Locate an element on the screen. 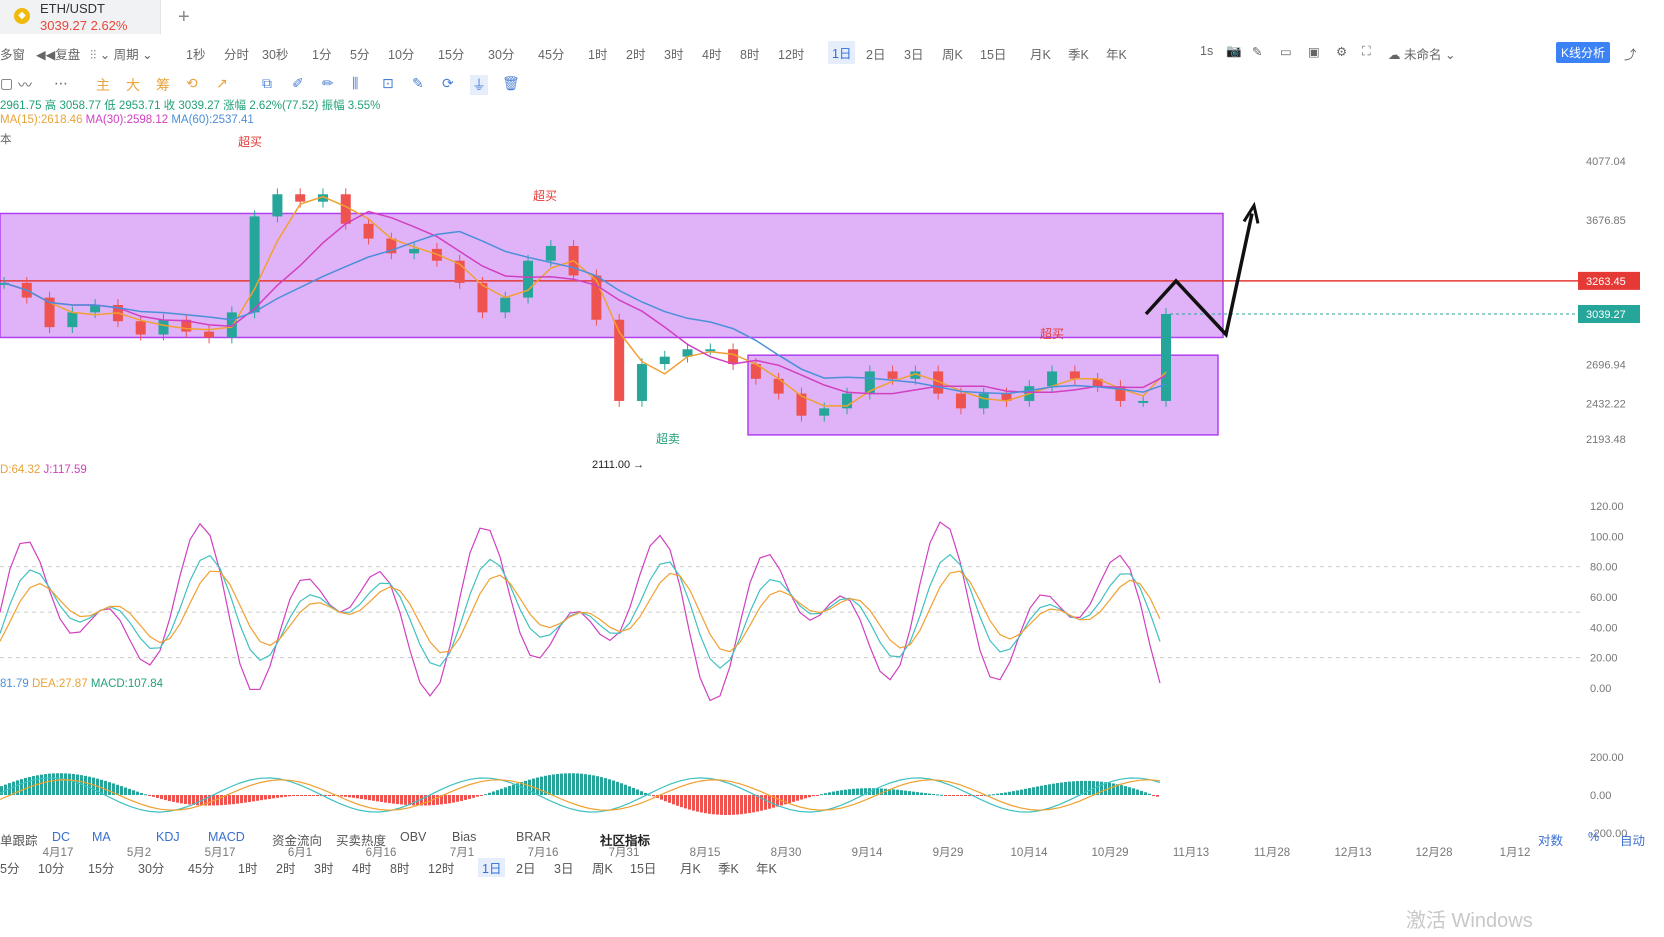 The height and width of the screenshot is (937, 1664). magnet-tool-icon: ⟳ is located at coordinates (448, 83).